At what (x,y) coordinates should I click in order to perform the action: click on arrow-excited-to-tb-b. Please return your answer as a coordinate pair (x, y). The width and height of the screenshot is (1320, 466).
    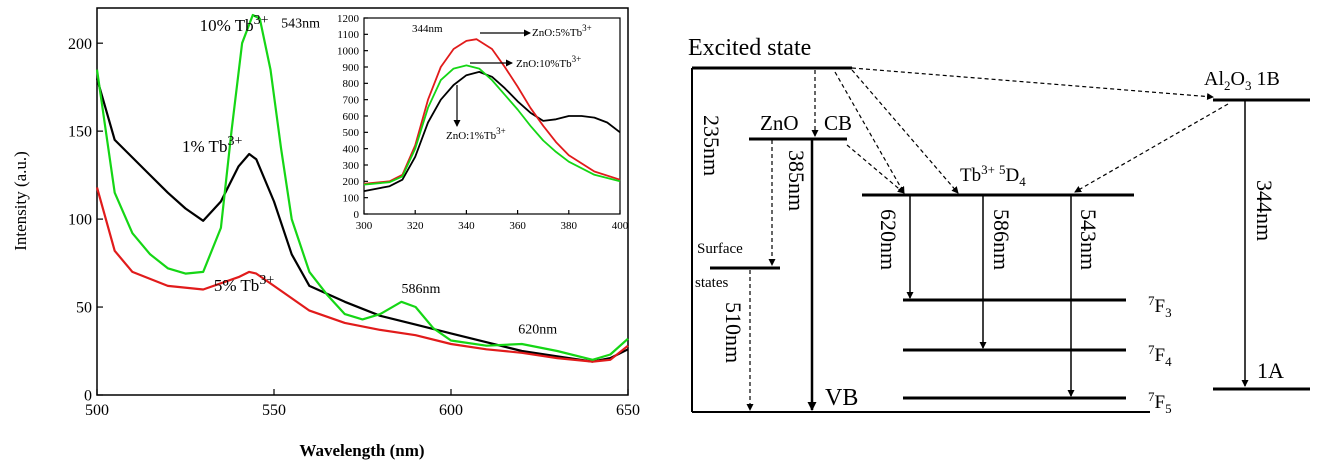
    Looking at the image, I should click on (905, 131).